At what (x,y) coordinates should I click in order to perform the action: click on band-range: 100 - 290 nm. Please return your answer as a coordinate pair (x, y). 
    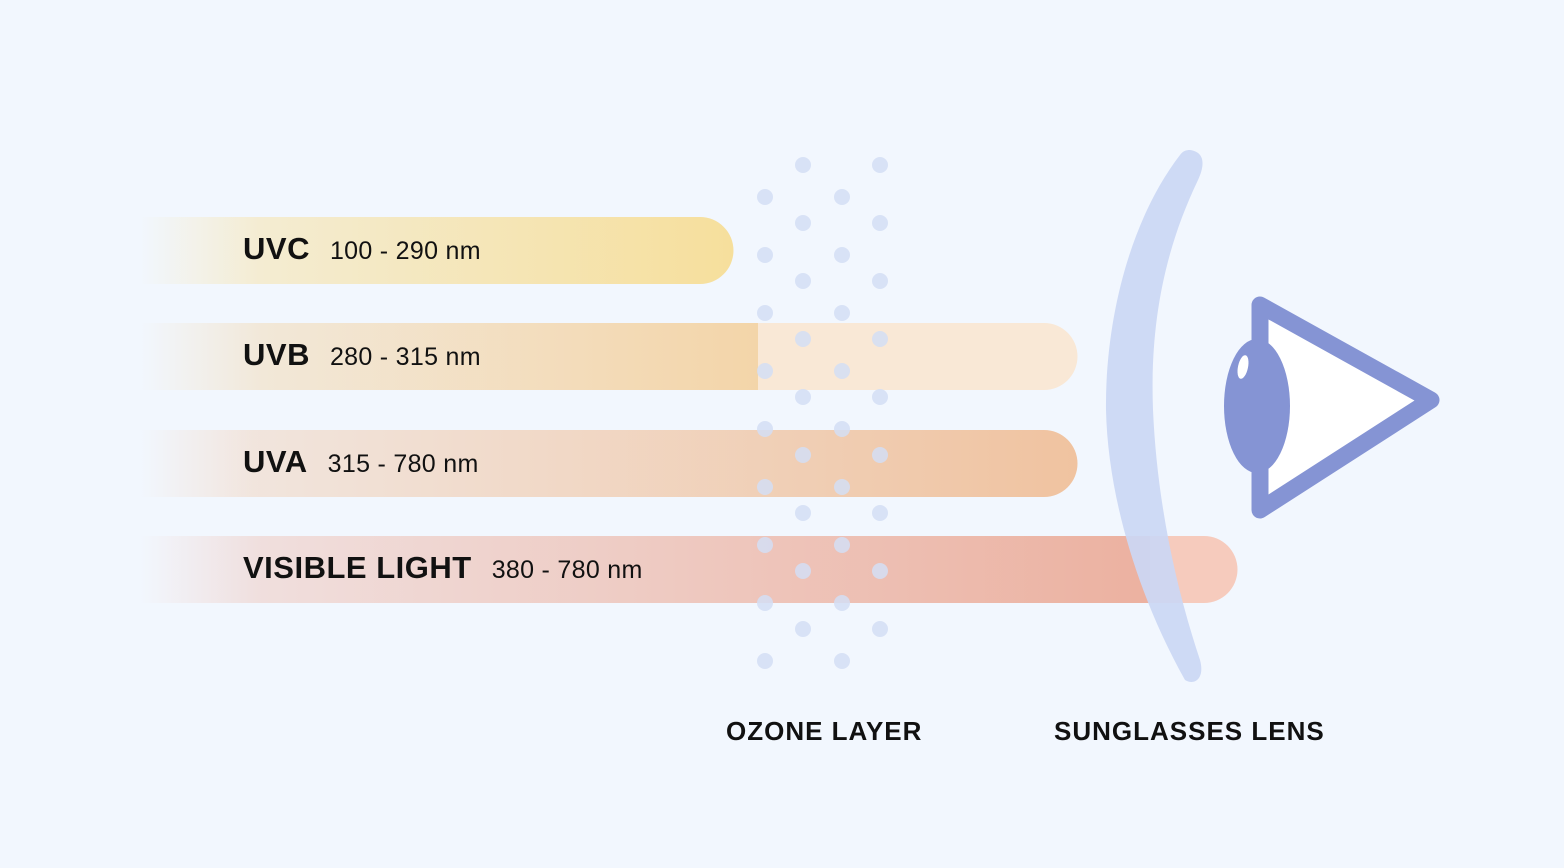
    Looking at the image, I should click on (405, 251).